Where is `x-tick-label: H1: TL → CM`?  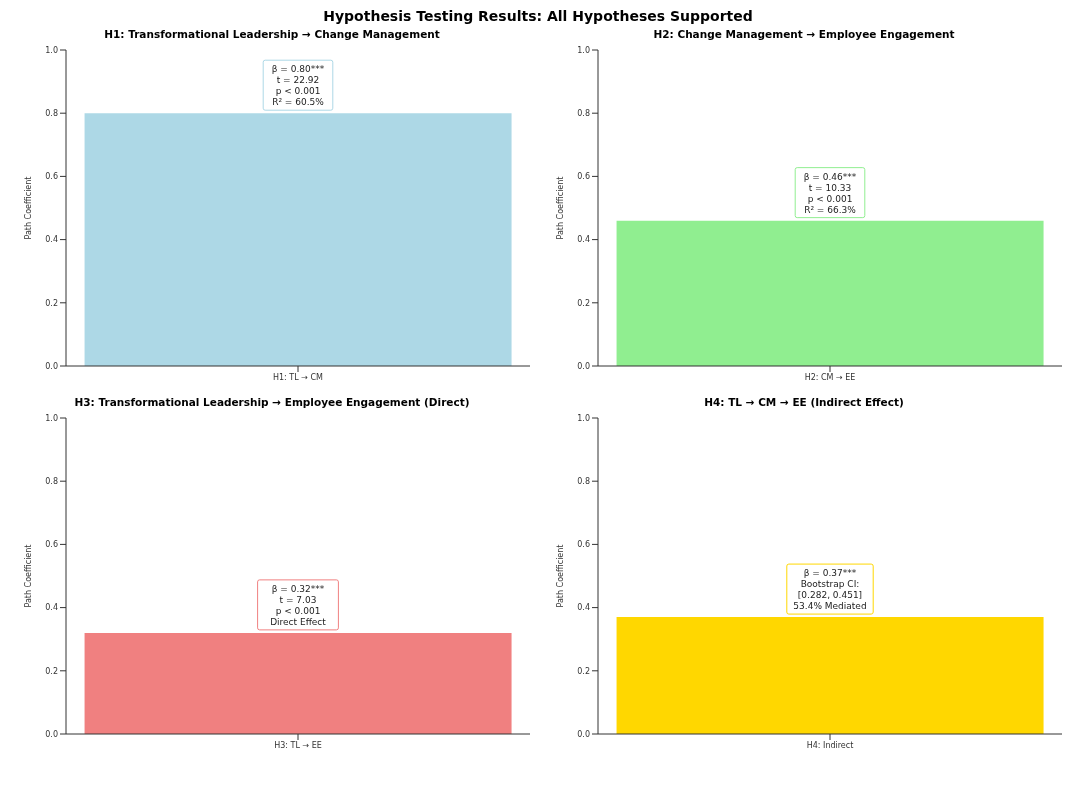
x-tick-label: H1: TL → CM is located at coordinates (298, 377).